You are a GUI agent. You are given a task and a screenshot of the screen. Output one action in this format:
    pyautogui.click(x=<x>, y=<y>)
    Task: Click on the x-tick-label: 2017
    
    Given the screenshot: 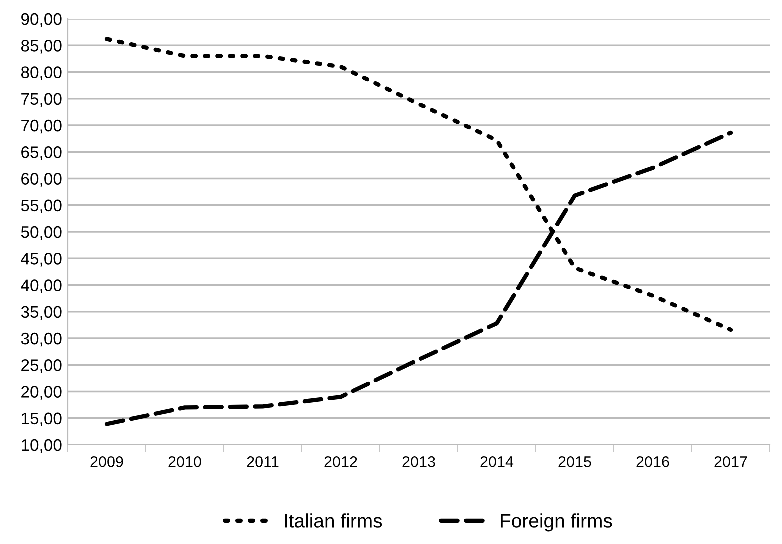 What is the action you would take?
    pyautogui.click(x=731, y=462)
    